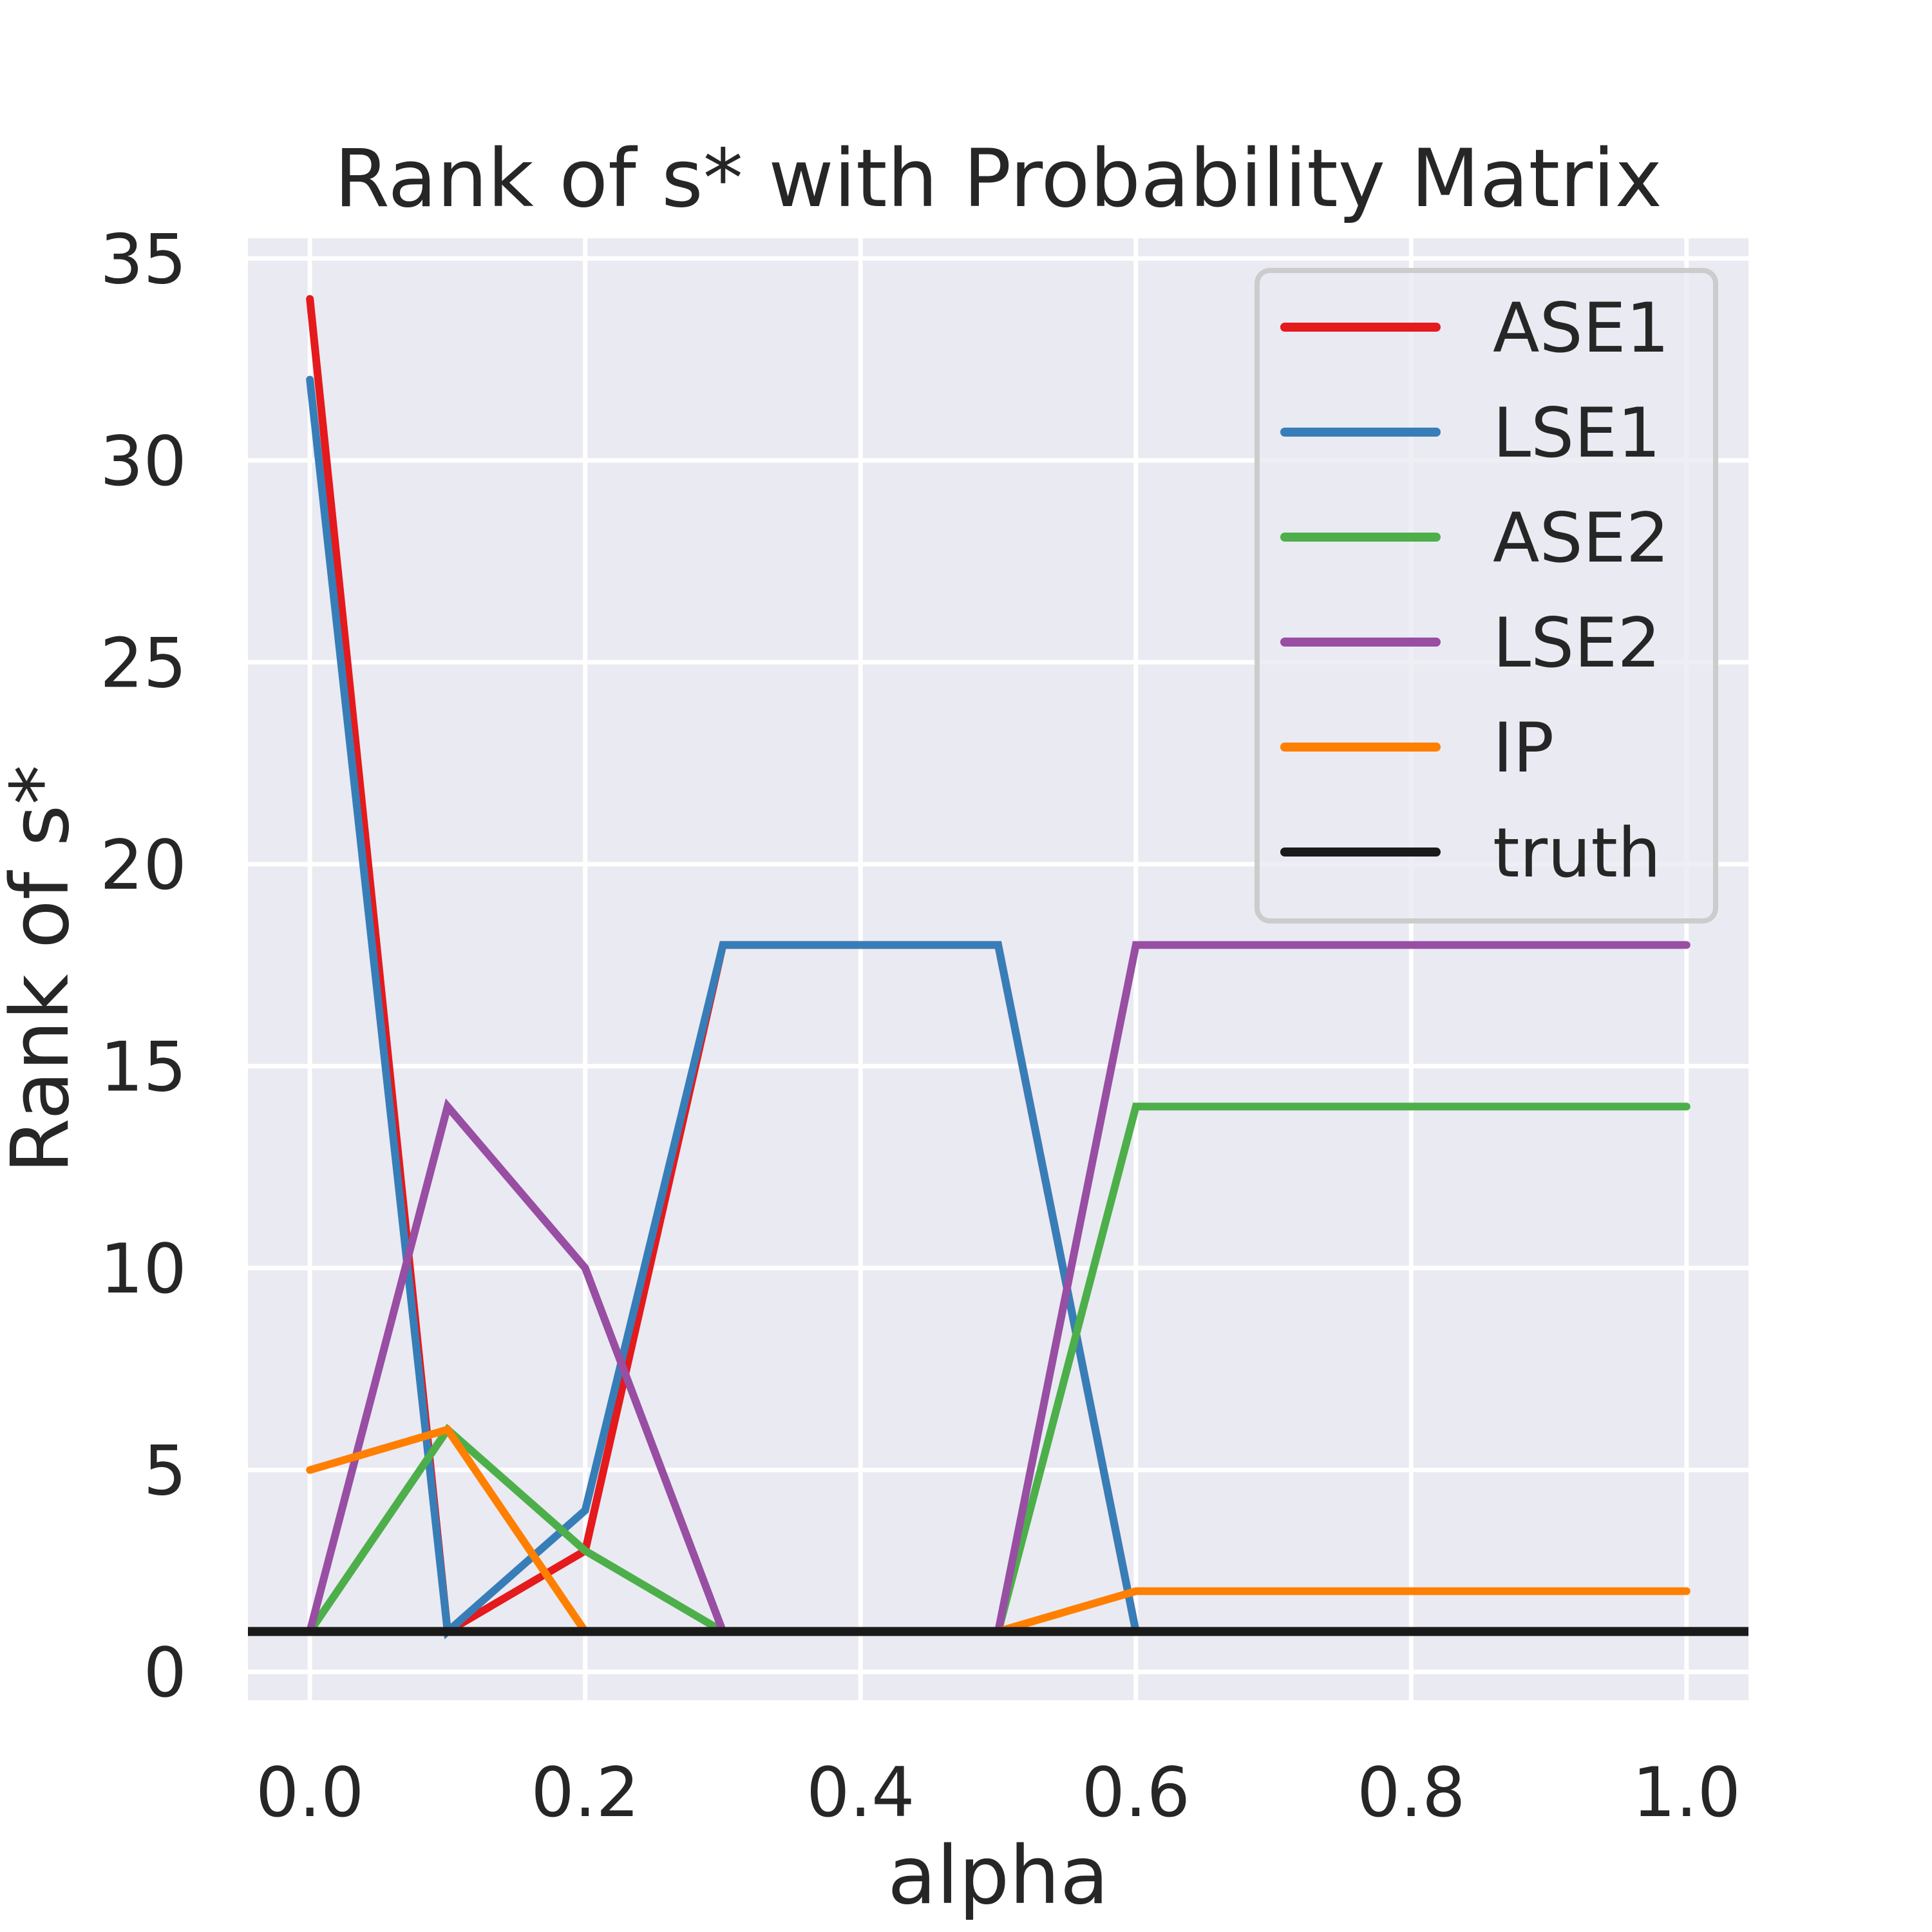  What do you see at coordinates (143, 259) in the screenshot?
I see `y-tick-label: 35` at bounding box center [143, 259].